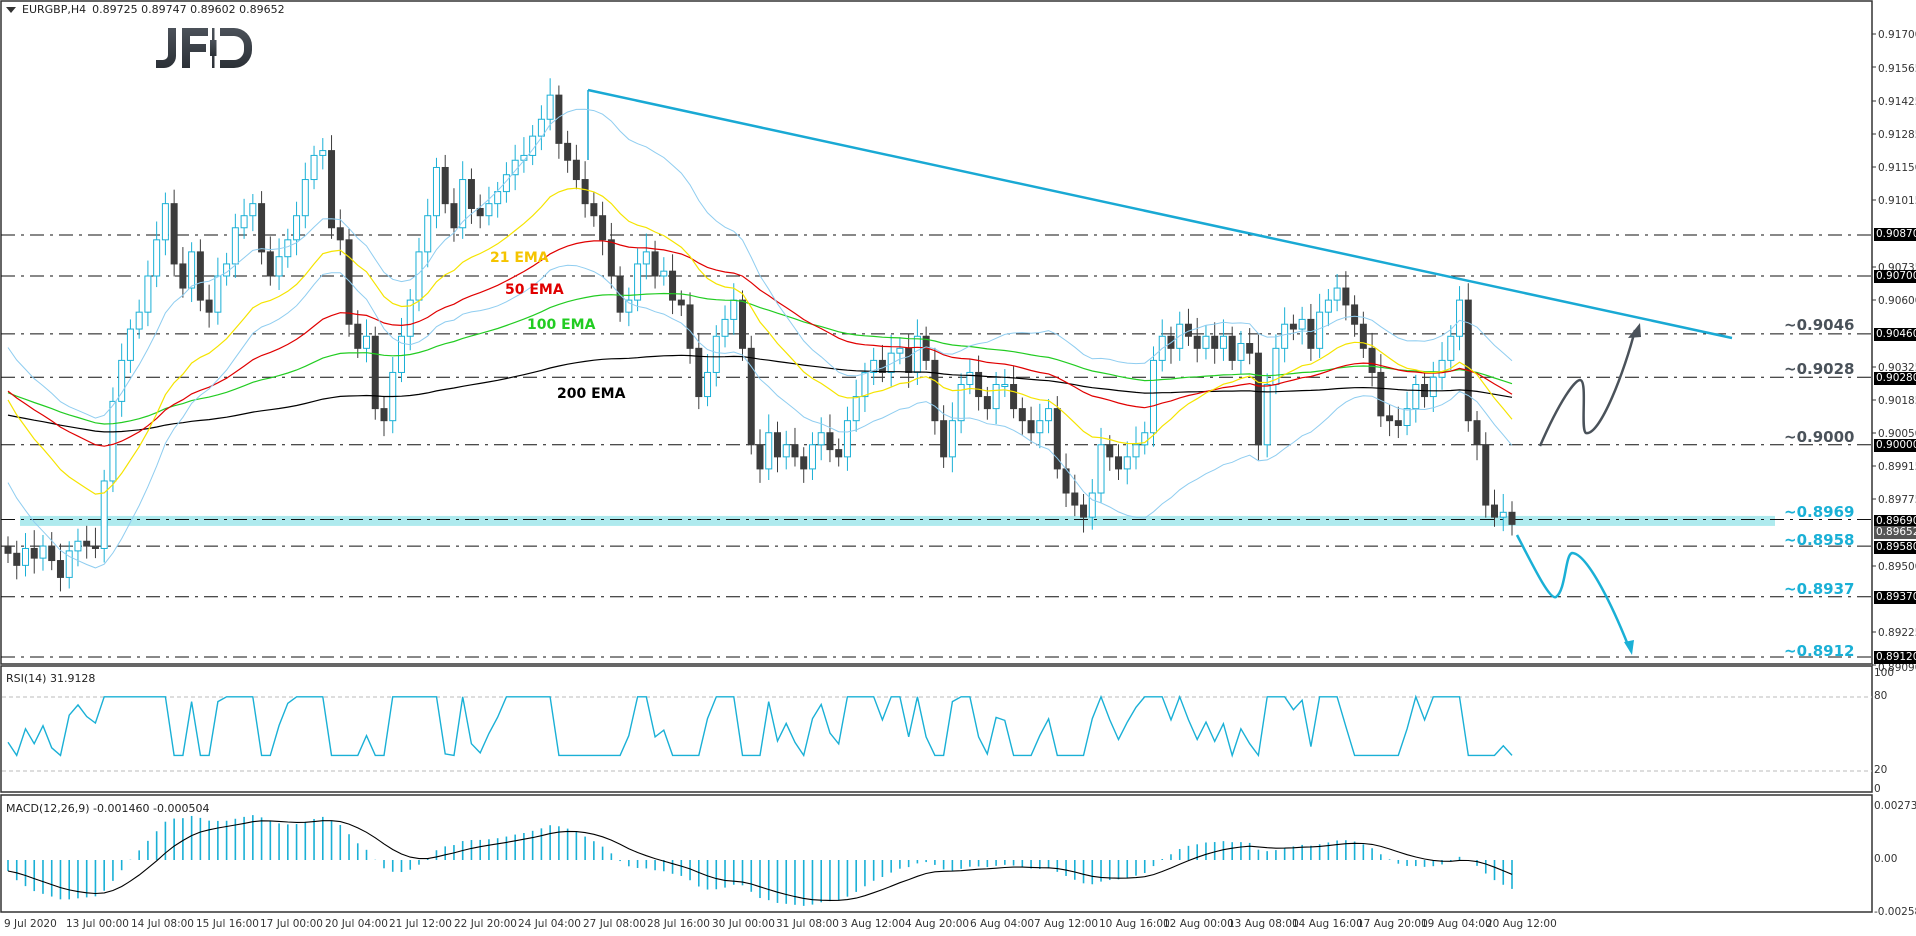  I want to click on level-label-9046: ~0.9046, so click(1819, 325).